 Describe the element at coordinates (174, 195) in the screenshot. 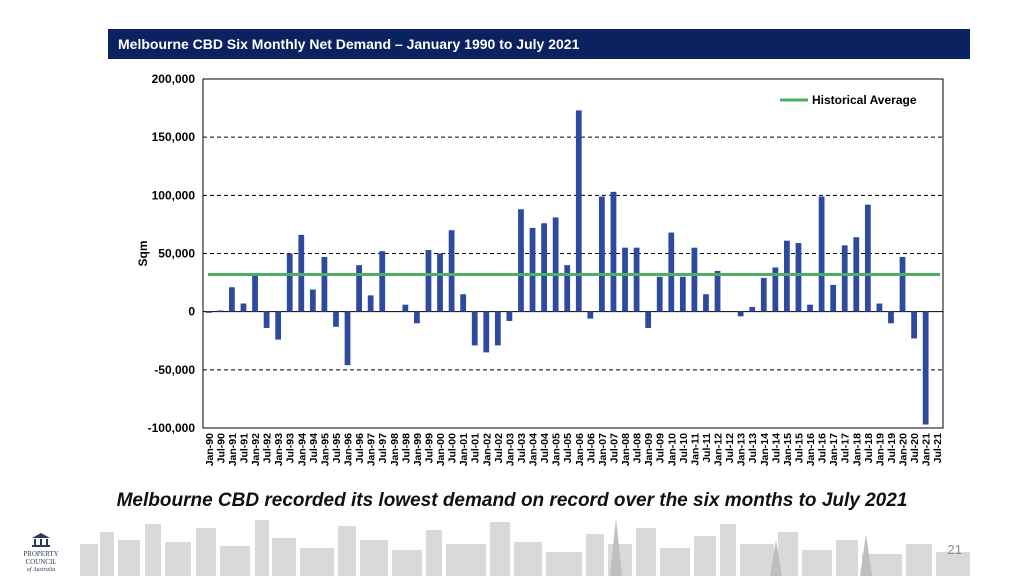

I see `y-tick-label: 100,000` at that location.